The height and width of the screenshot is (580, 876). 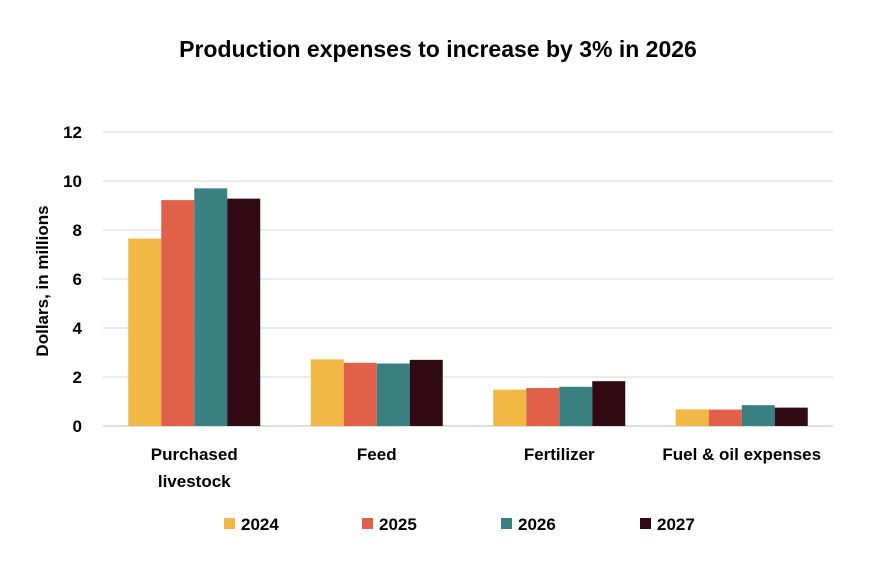 I want to click on category-label: Purchased, so click(x=194, y=454).